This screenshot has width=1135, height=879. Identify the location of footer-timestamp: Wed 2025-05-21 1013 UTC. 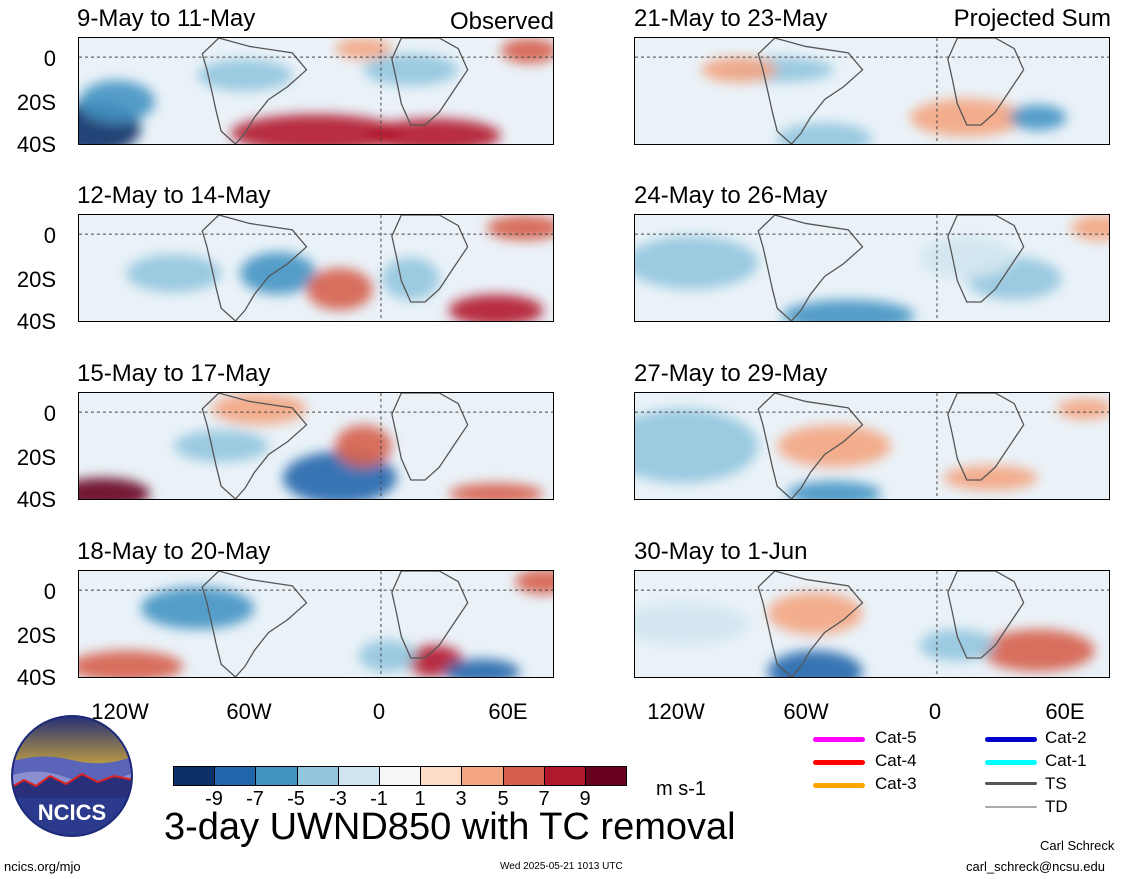
(561, 866).